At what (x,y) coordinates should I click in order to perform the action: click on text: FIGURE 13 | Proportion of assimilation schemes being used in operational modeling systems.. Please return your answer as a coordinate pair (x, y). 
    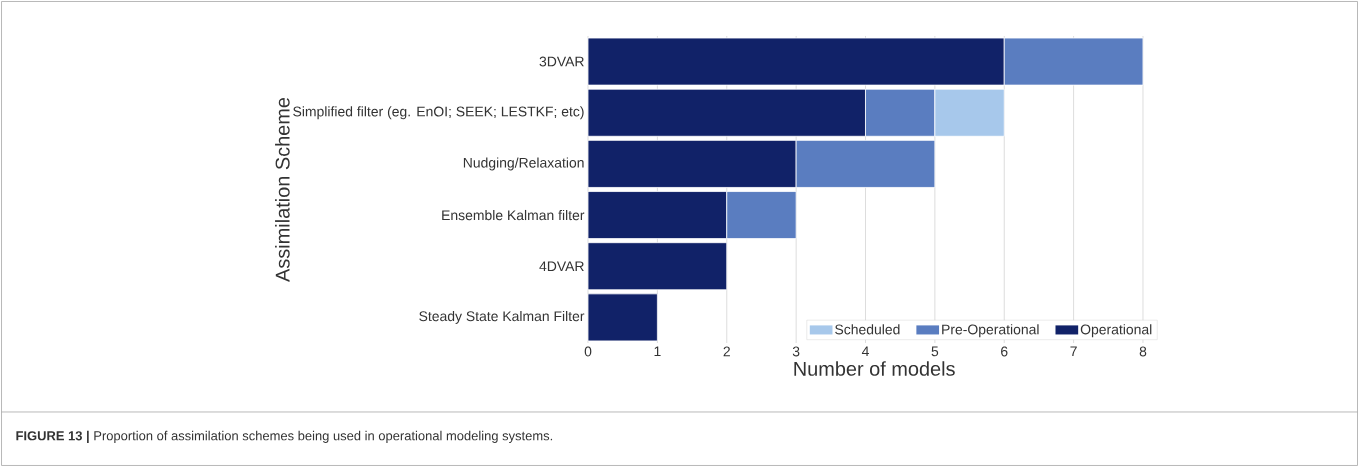
    Looking at the image, I should click on (284, 437).